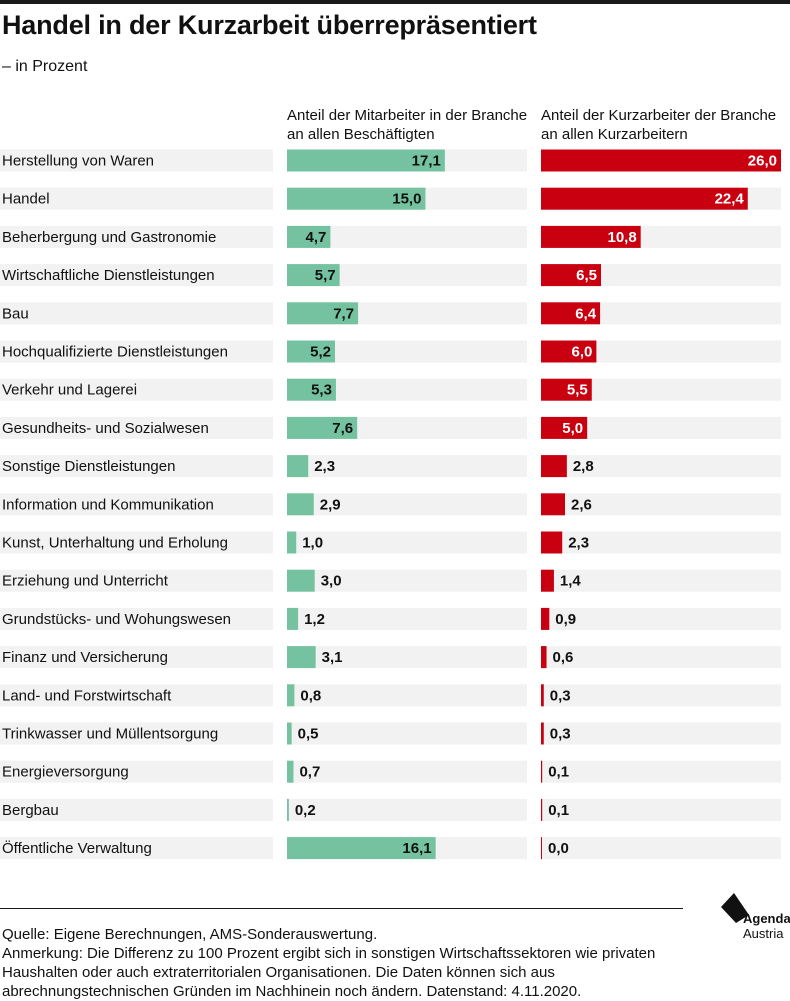 The width and height of the screenshot is (790, 1001). Describe the element at coordinates (316, 237) in the screenshot. I see `value-label-employees: 4,7` at that location.